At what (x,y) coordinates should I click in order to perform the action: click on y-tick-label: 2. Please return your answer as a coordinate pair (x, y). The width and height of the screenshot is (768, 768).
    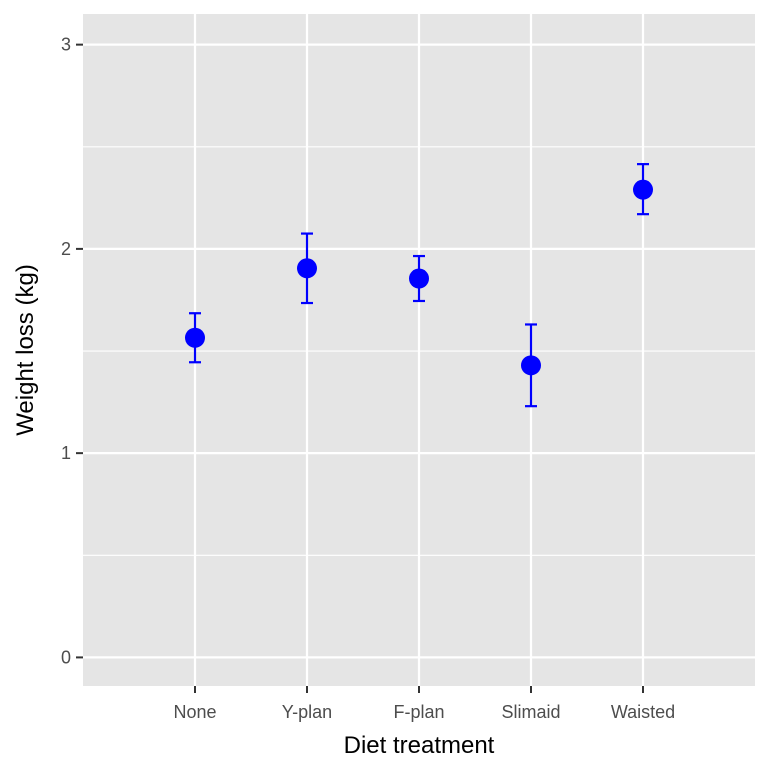
    Looking at the image, I should click on (66, 249).